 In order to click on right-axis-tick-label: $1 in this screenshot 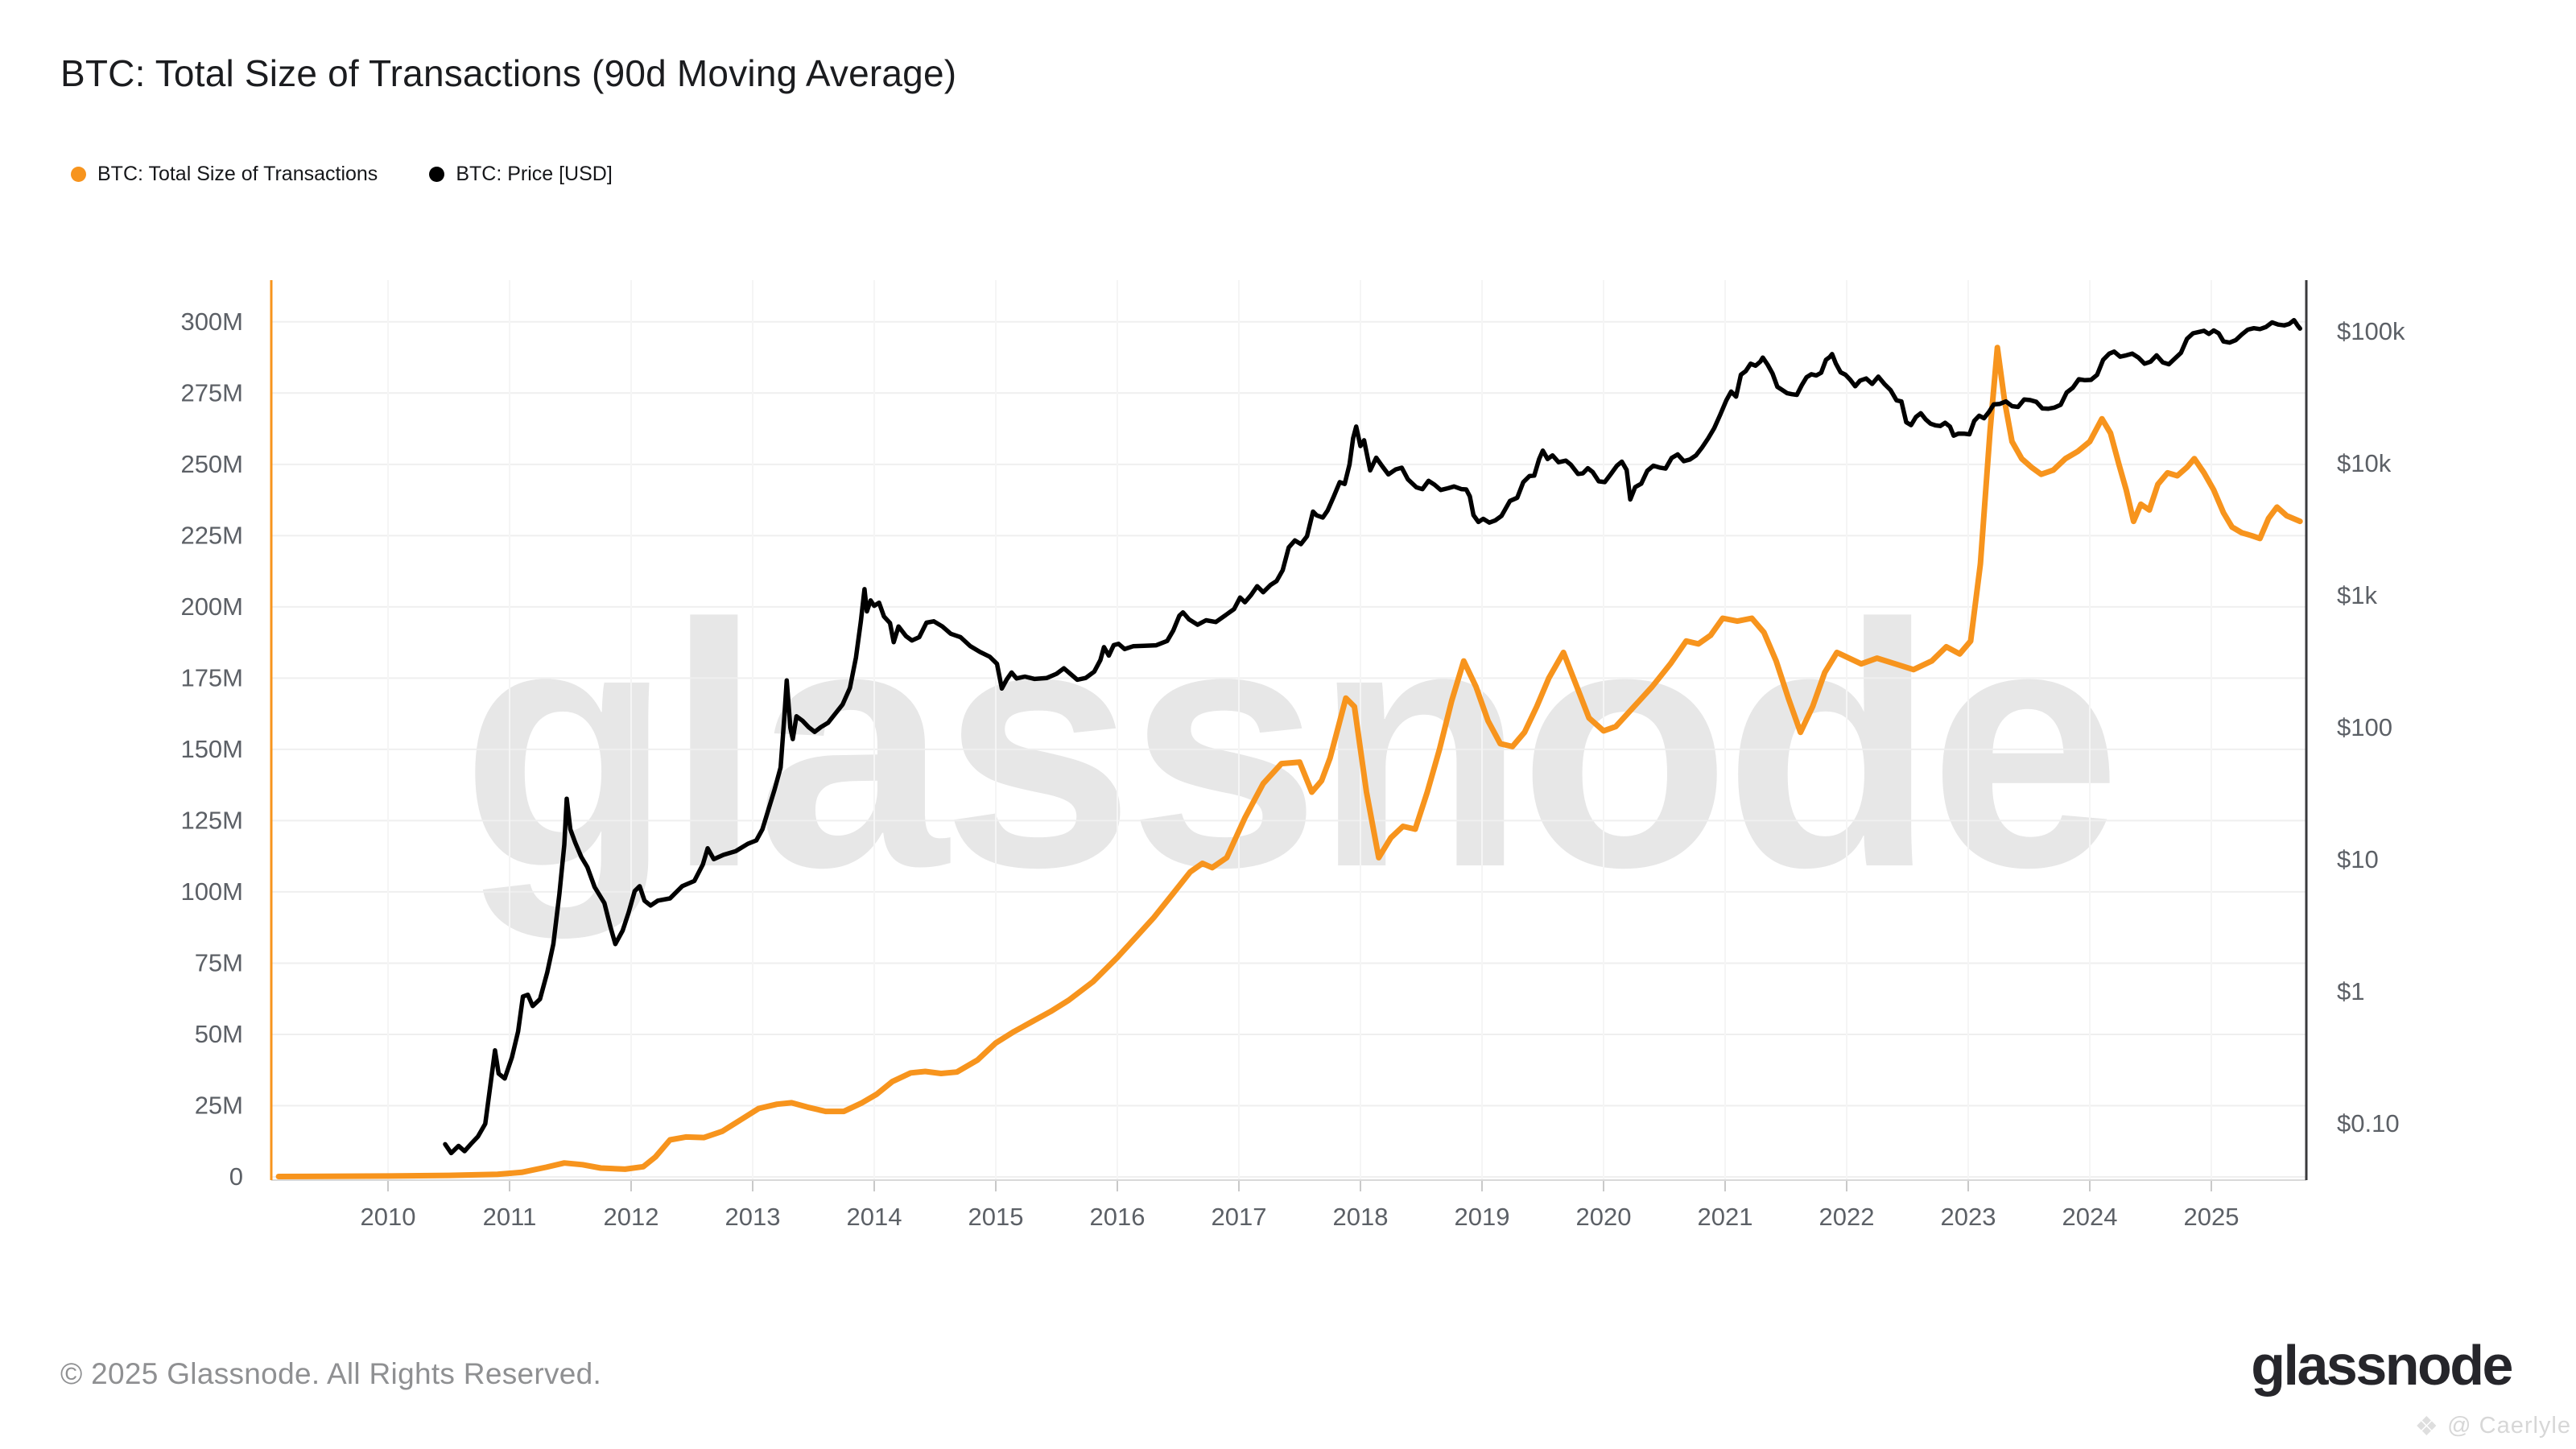, I will do `click(2350, 991)`.